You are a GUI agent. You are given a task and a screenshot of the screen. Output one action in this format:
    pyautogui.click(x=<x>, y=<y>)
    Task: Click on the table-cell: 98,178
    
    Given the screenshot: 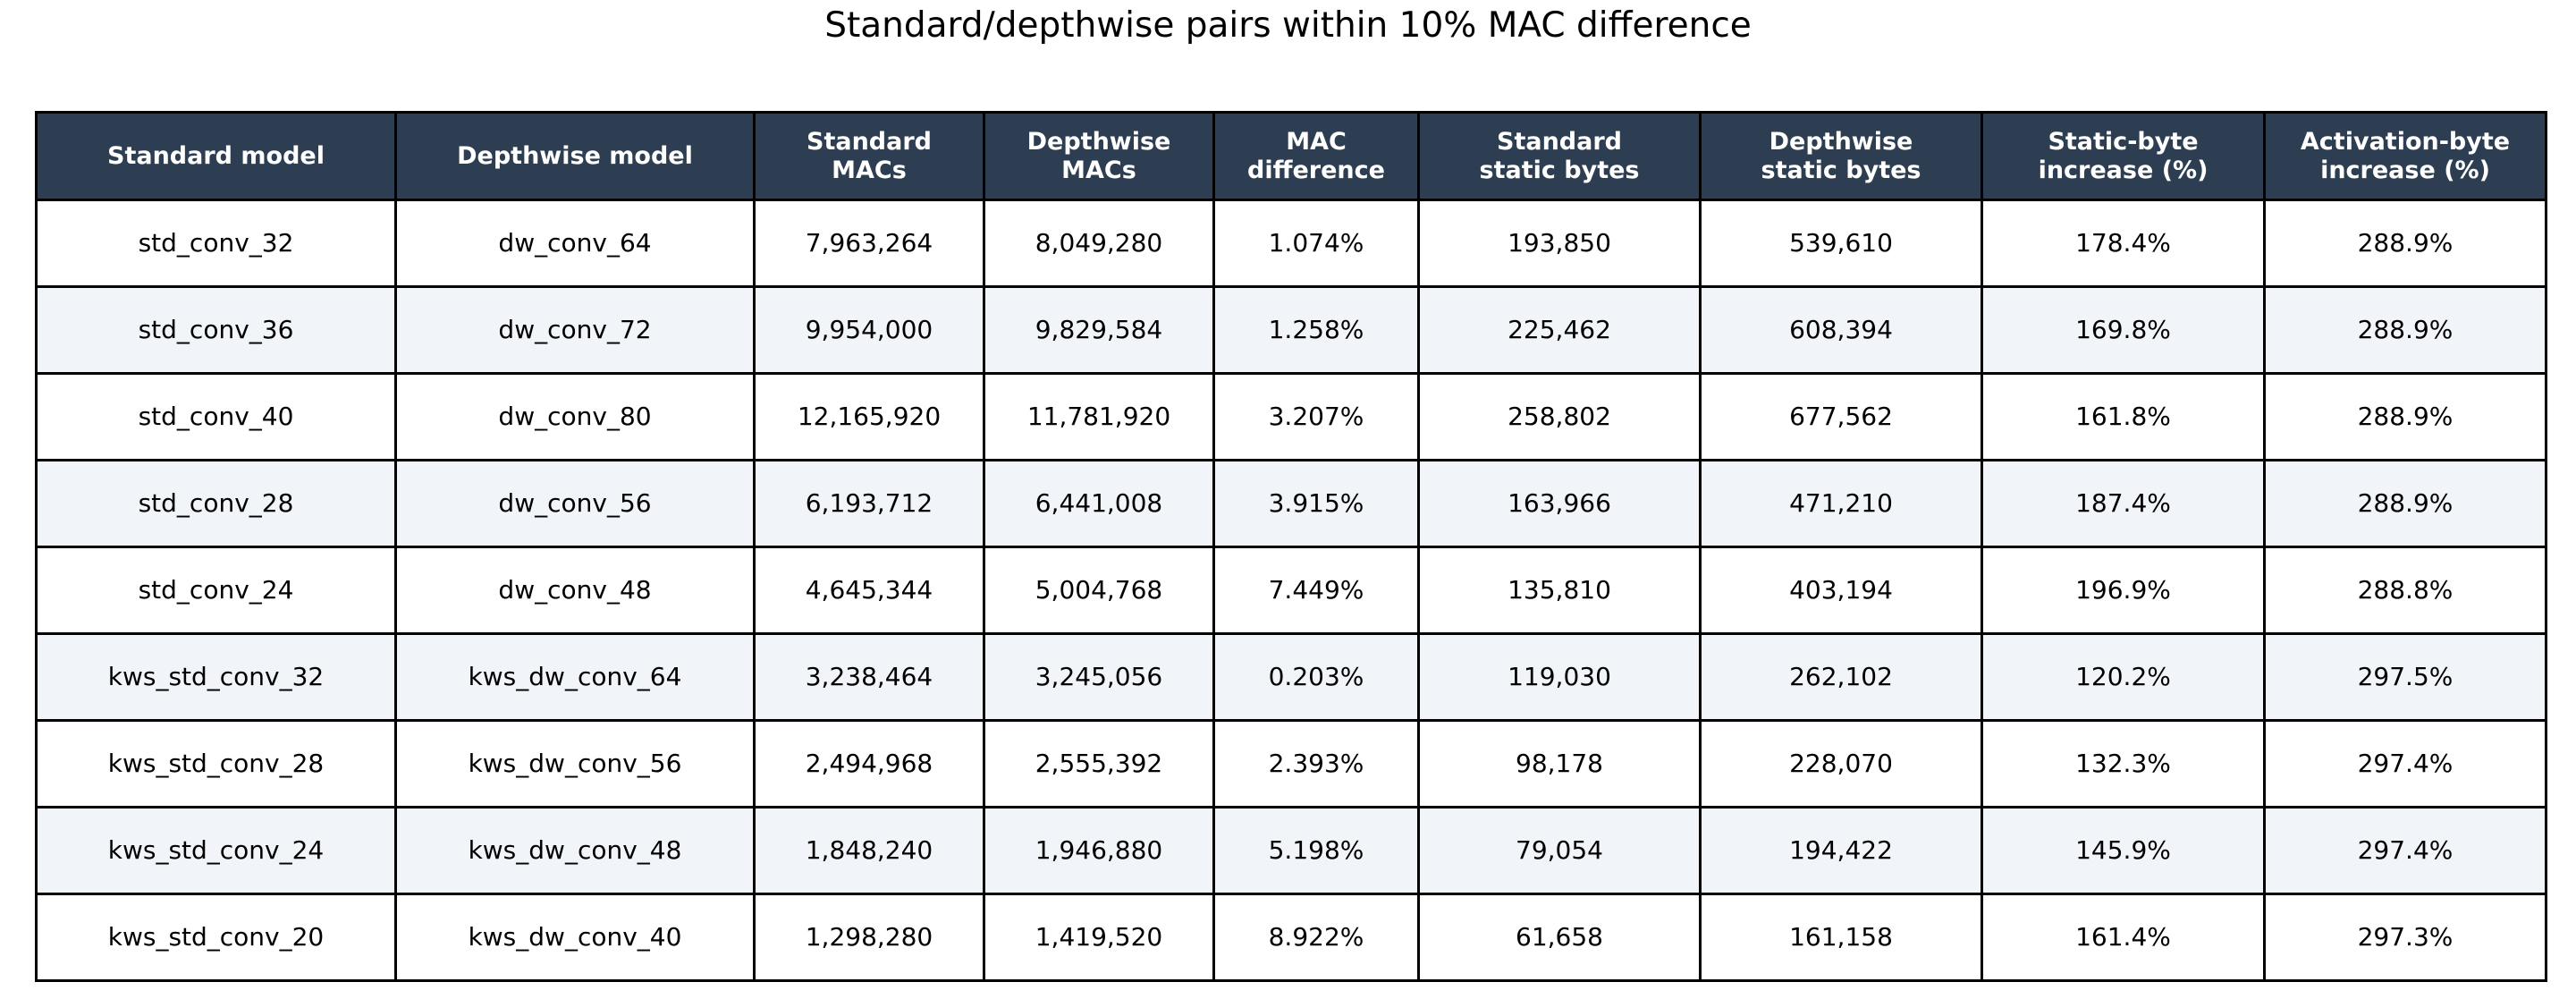 What is the action you would take?
    pyautogui.click(x=1559, y=764)
    